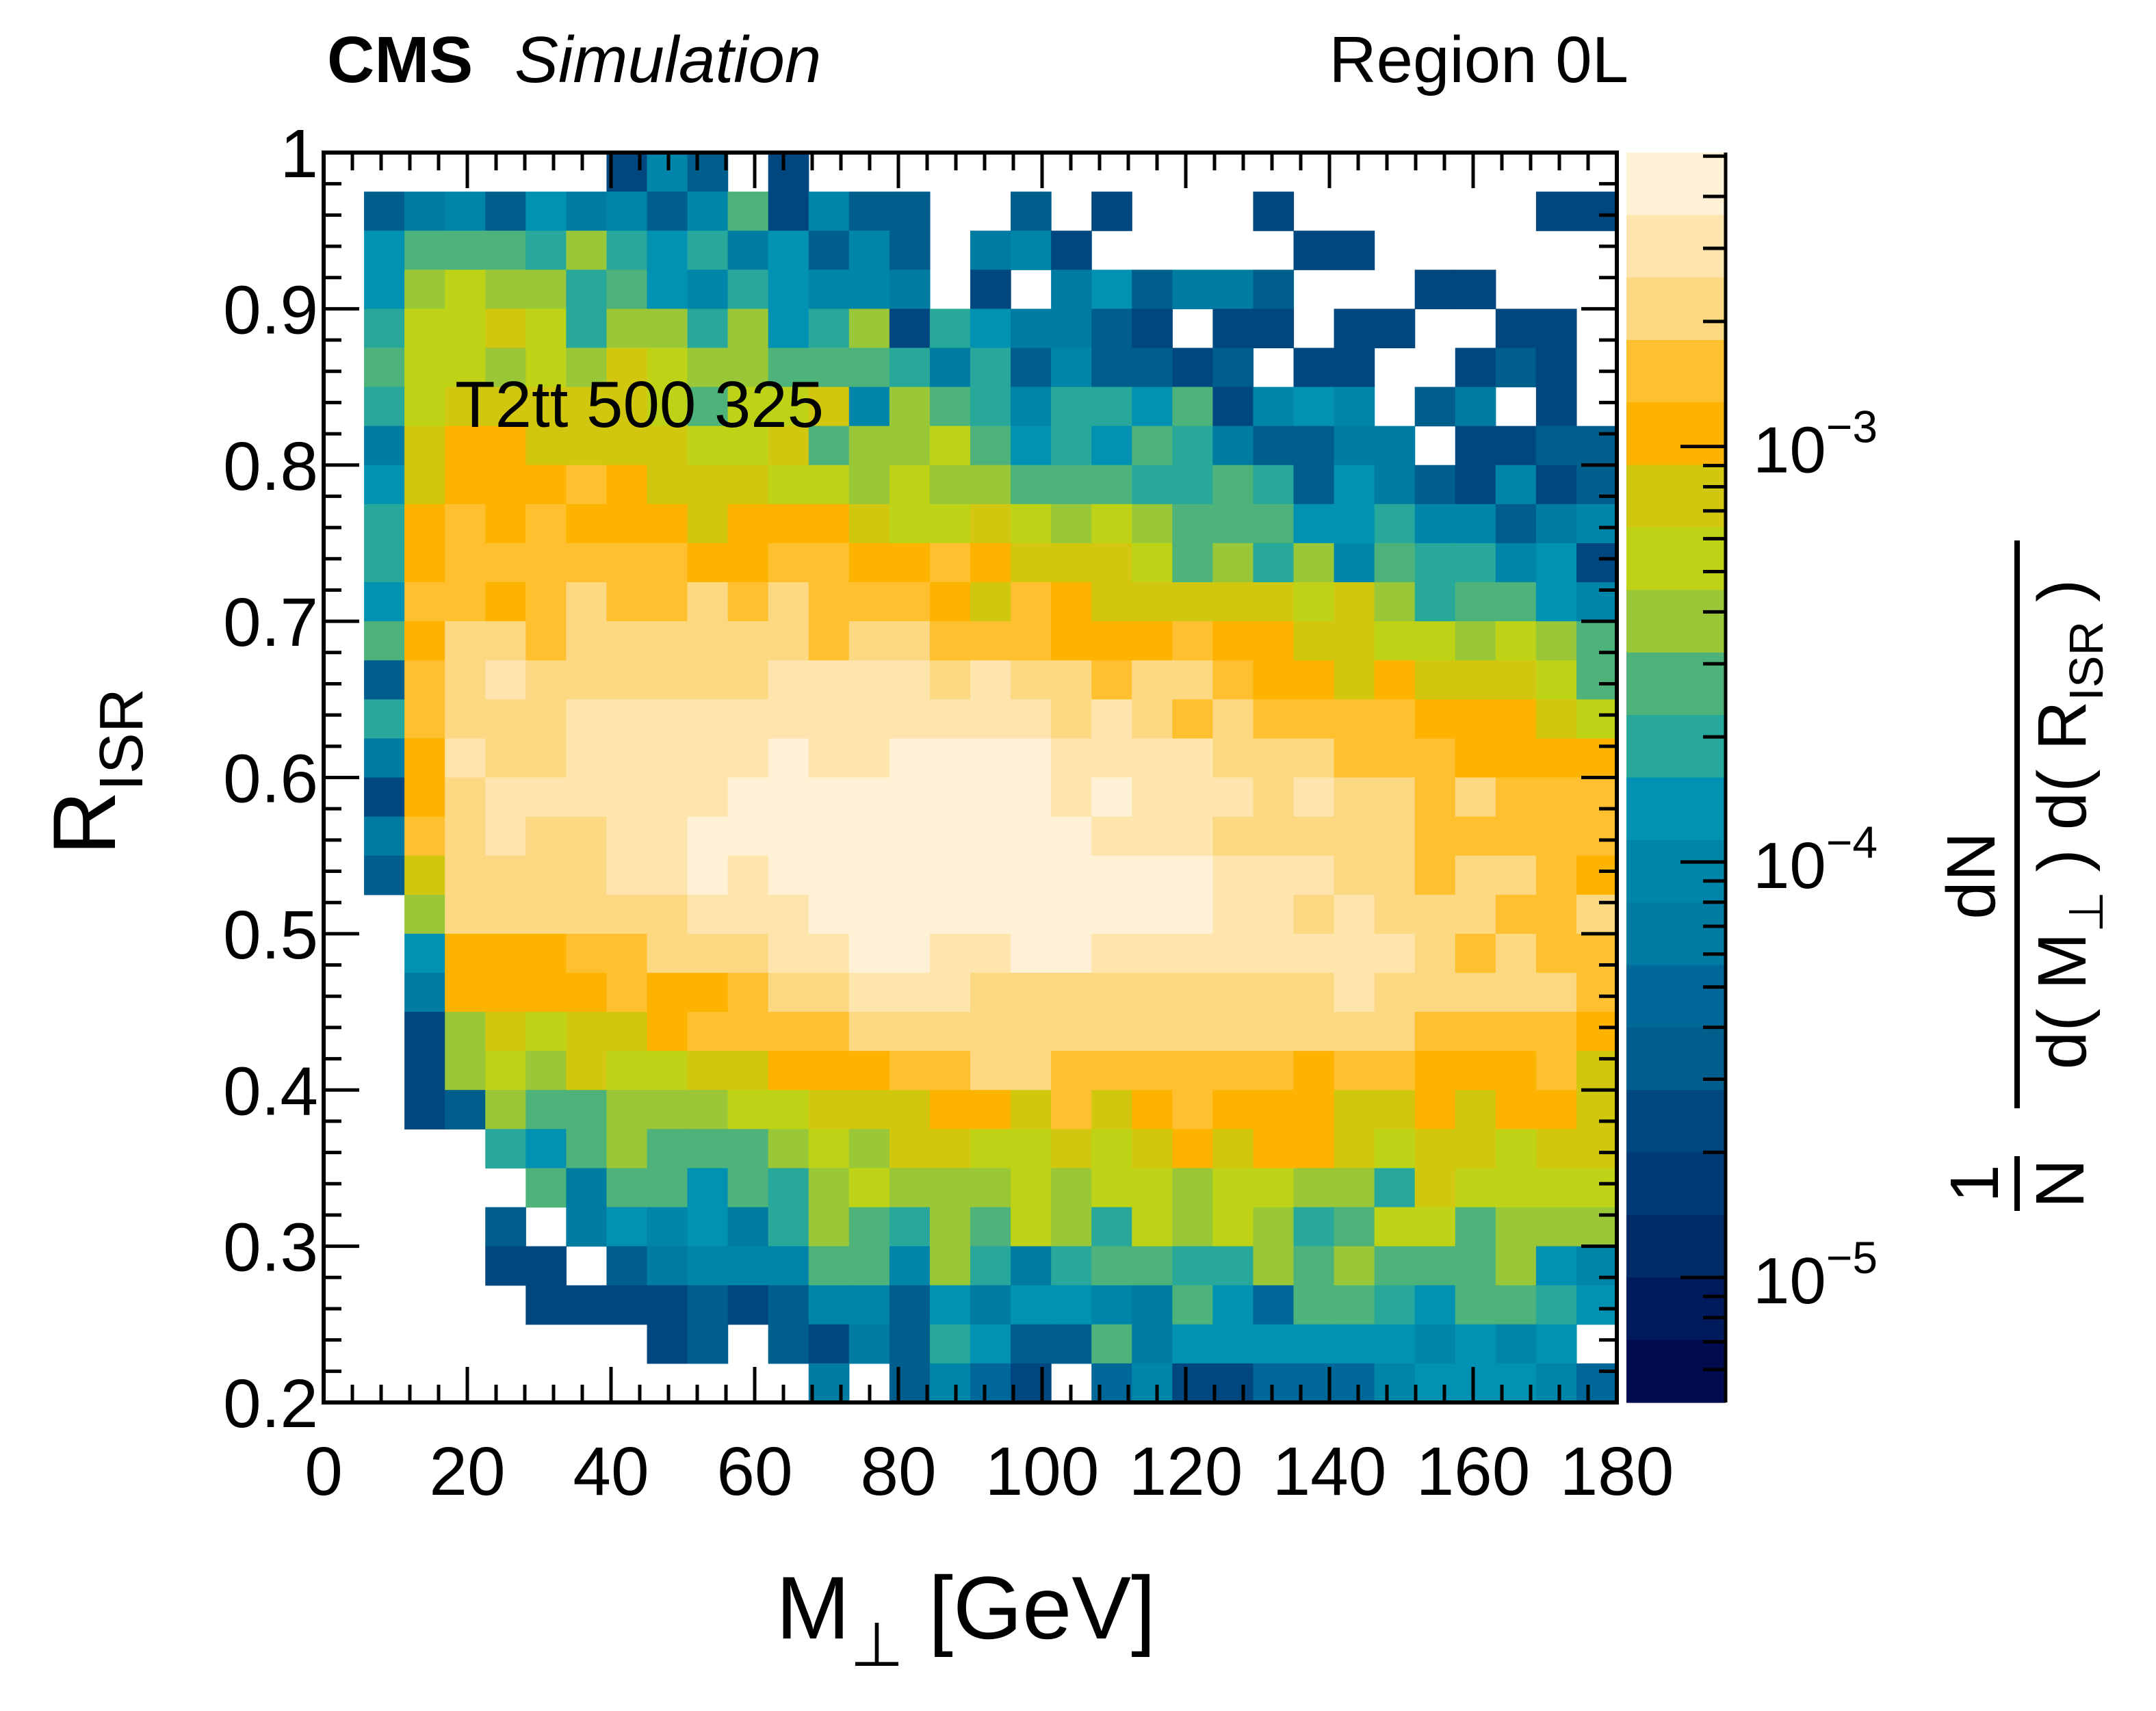  What do you see at coordinates (2086, 911) in the screenshot?
I see `z-denom-sub: ⊥` at bounding box center [2086, 911].